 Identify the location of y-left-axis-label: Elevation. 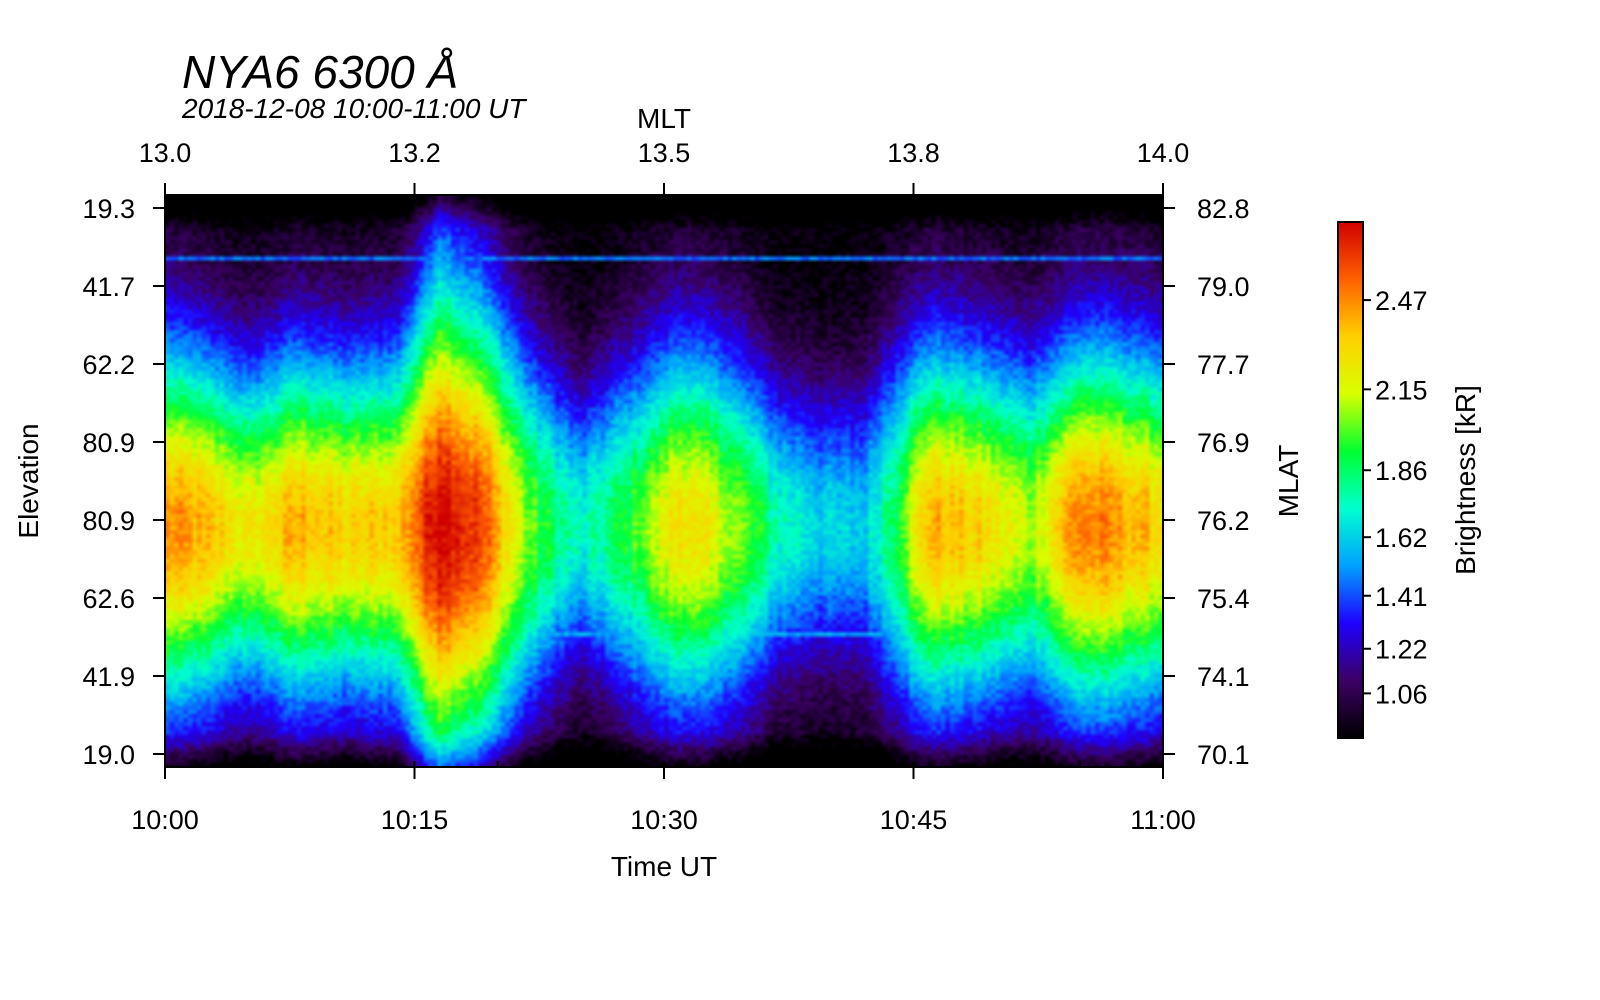
(28, 480).